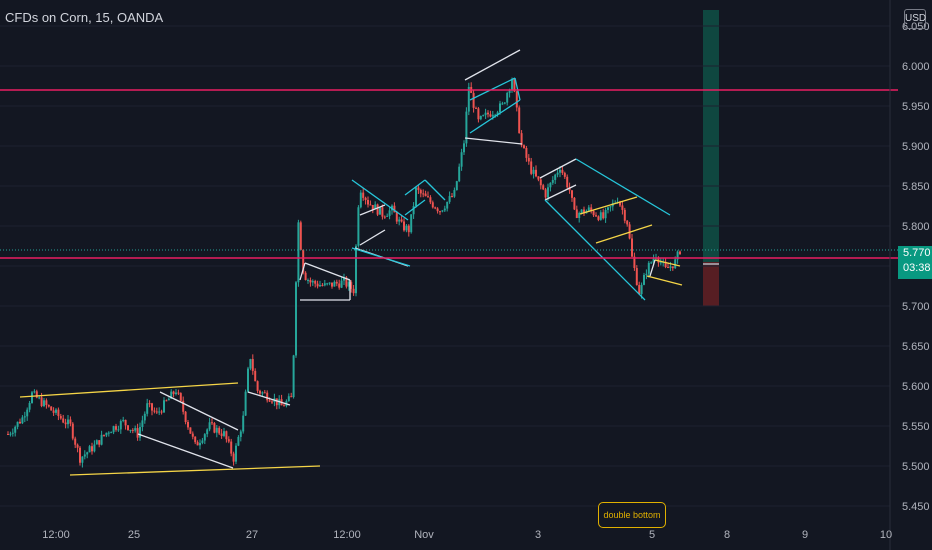 Image resolution: width=932 pixels, height=550 pixels. Describe the element at coordinates (252, 535) in the screenshot. I see `x-tick-label: 27` at that location.